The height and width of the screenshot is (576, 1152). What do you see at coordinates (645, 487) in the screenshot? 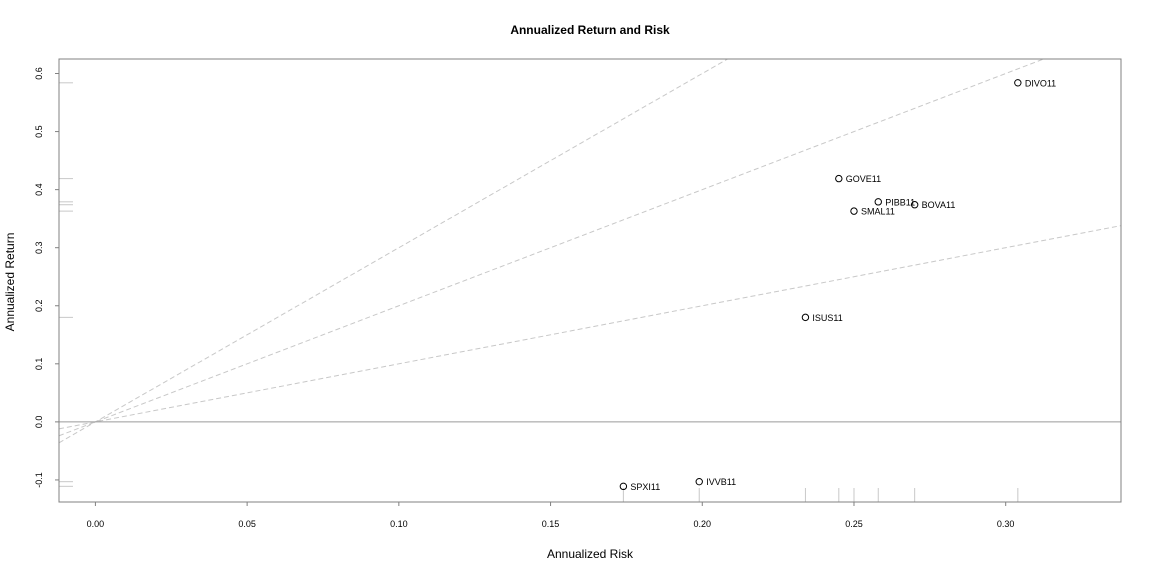
I see `point-label: SPXI11` at bounding box center [645, 487].